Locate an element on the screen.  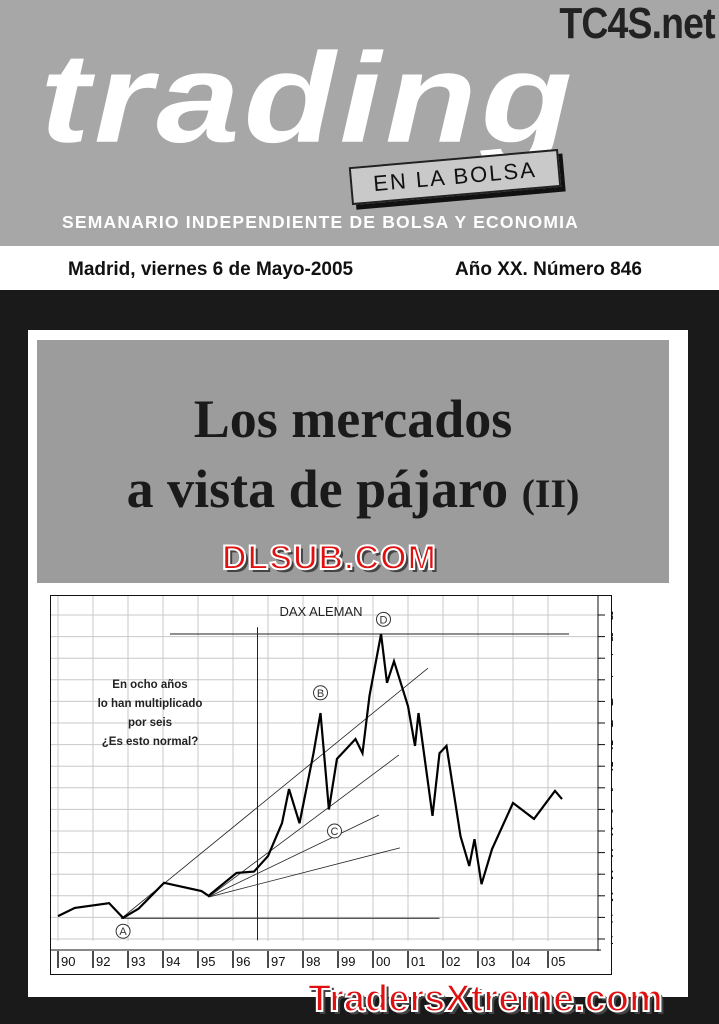
y-tick-label: 4000 is located at coordinates (612, 809).